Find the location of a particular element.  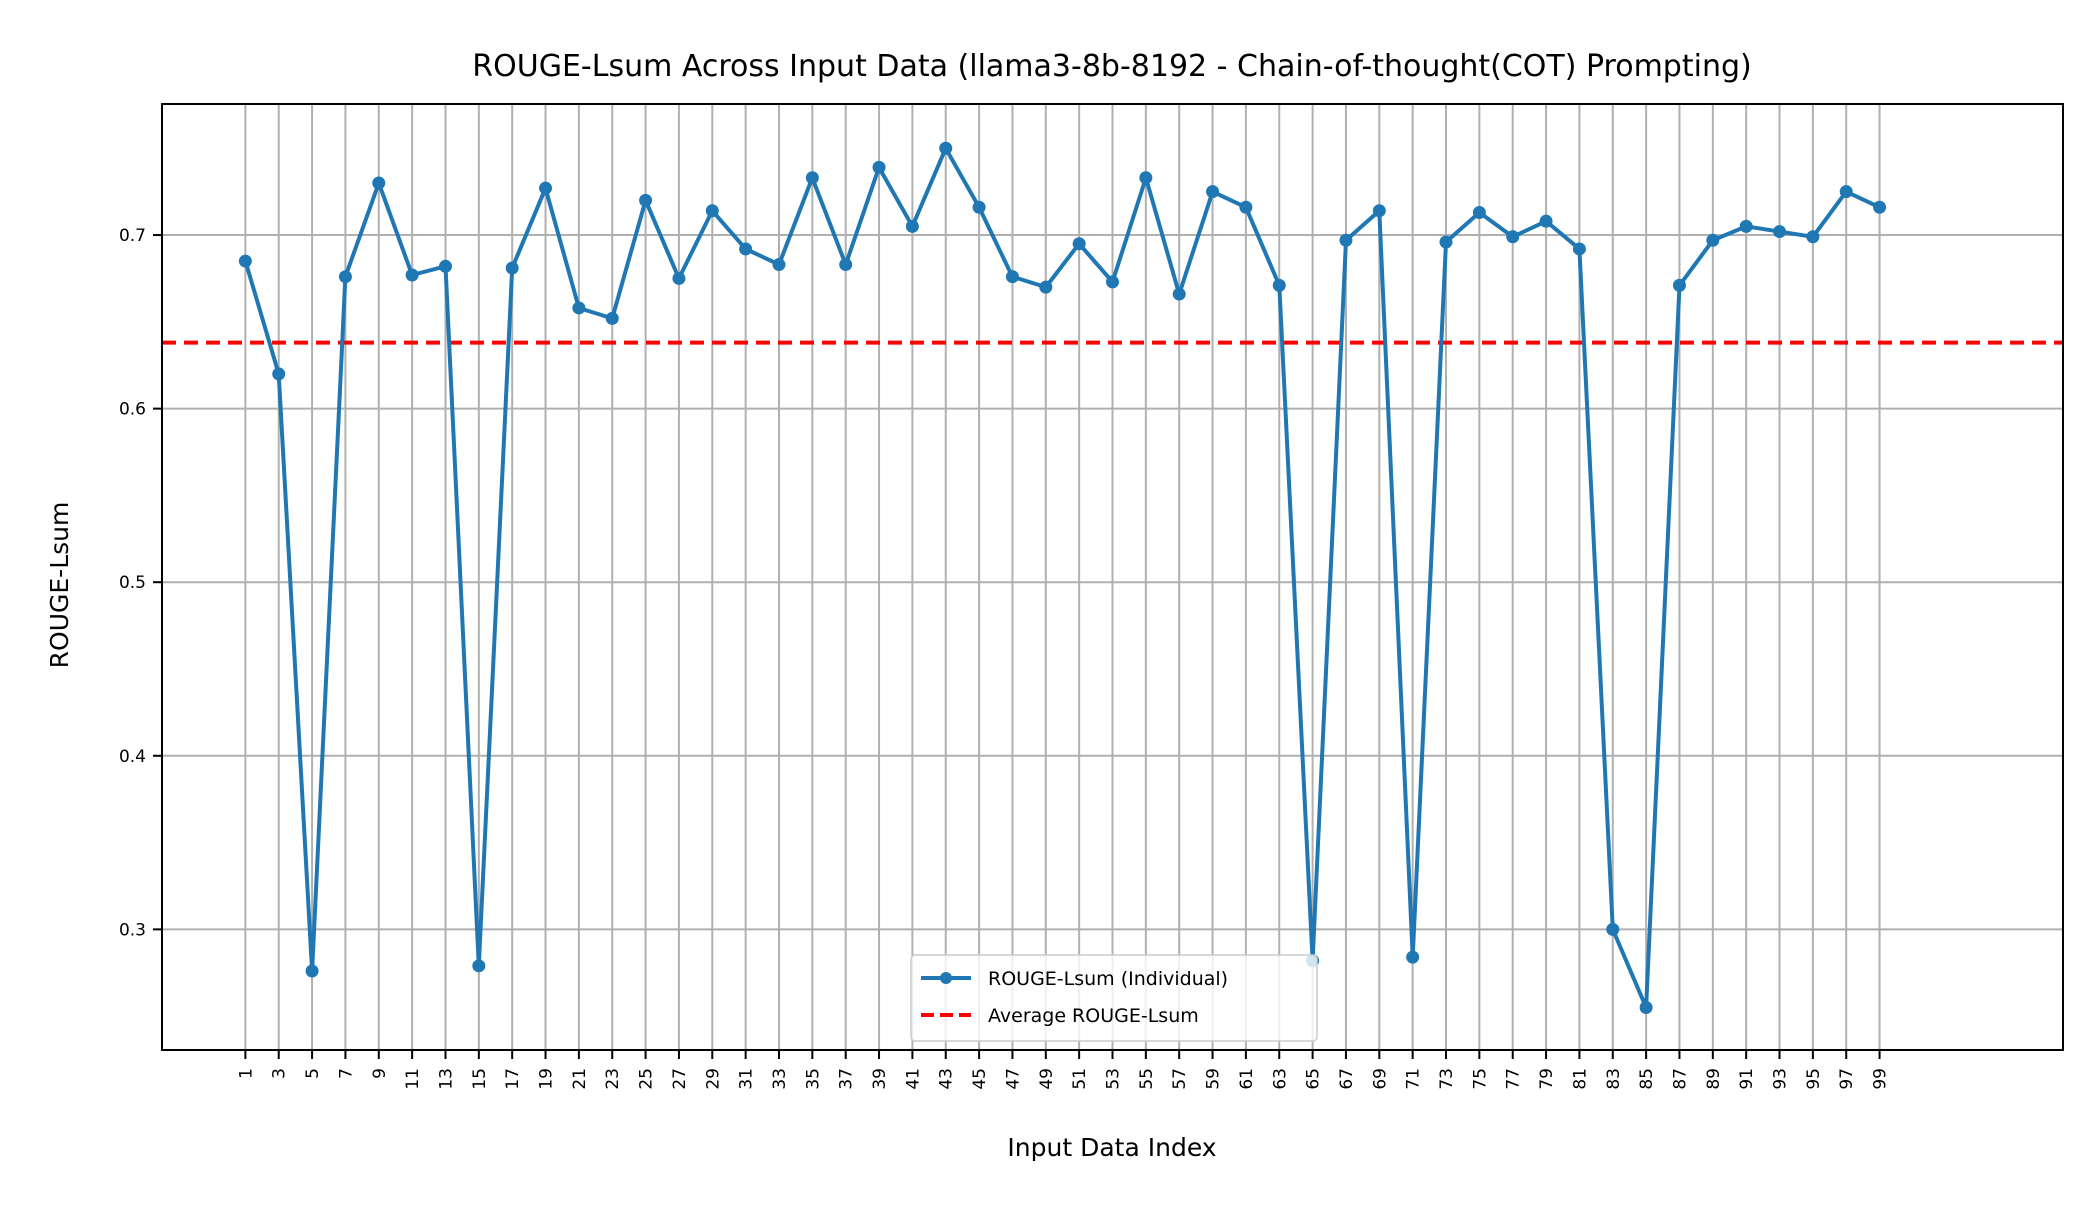

x-axis-label: Input Data Index is located at coordinates (1111, 1147).